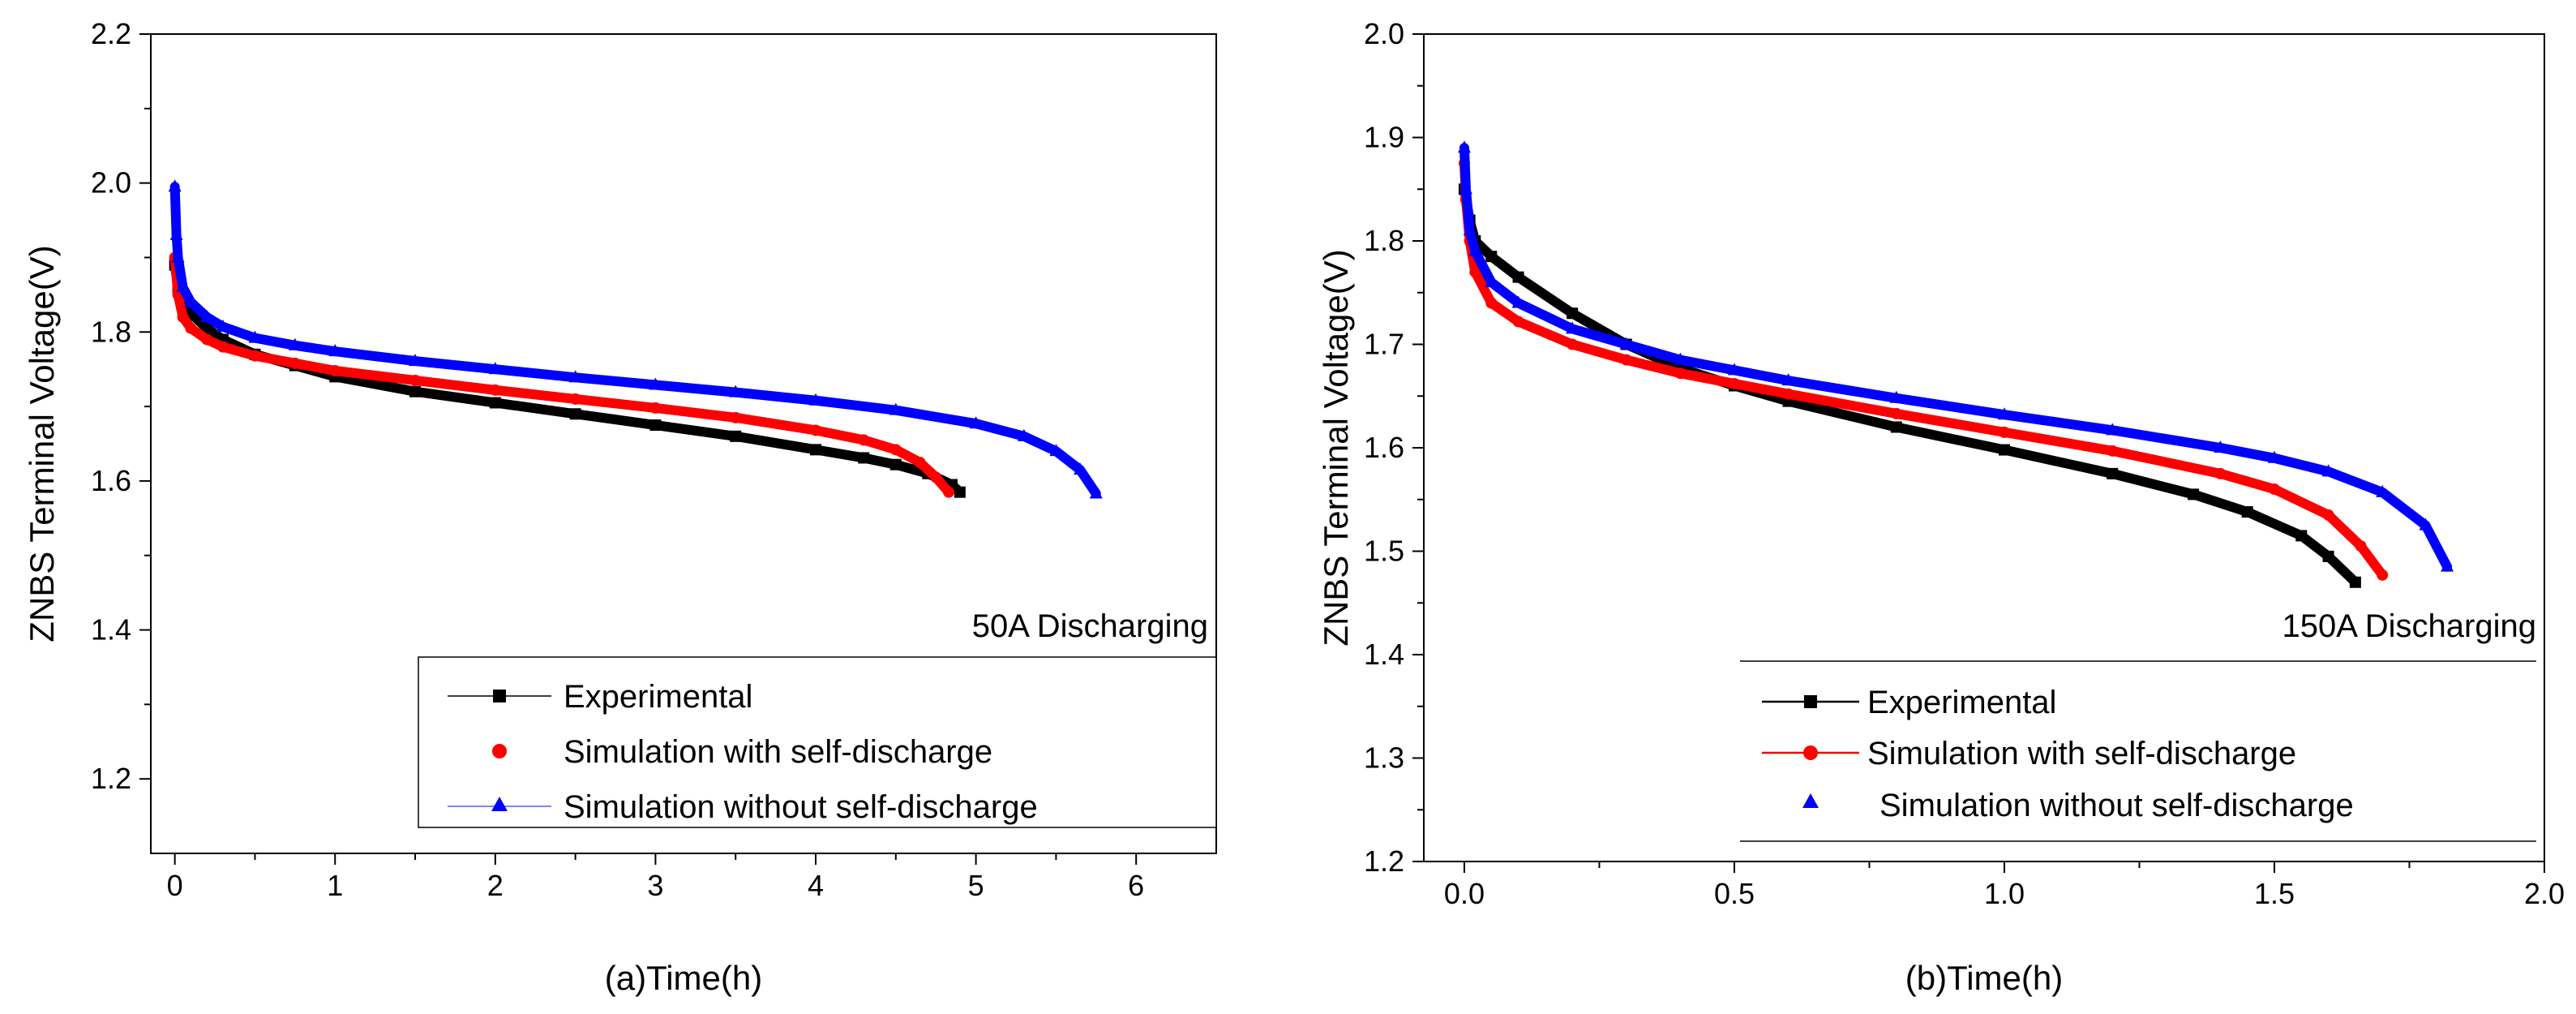 This screenshot has height=1014, width=2576. I want to click on legend-entry-experimental: Experimental, so click(600, 697).